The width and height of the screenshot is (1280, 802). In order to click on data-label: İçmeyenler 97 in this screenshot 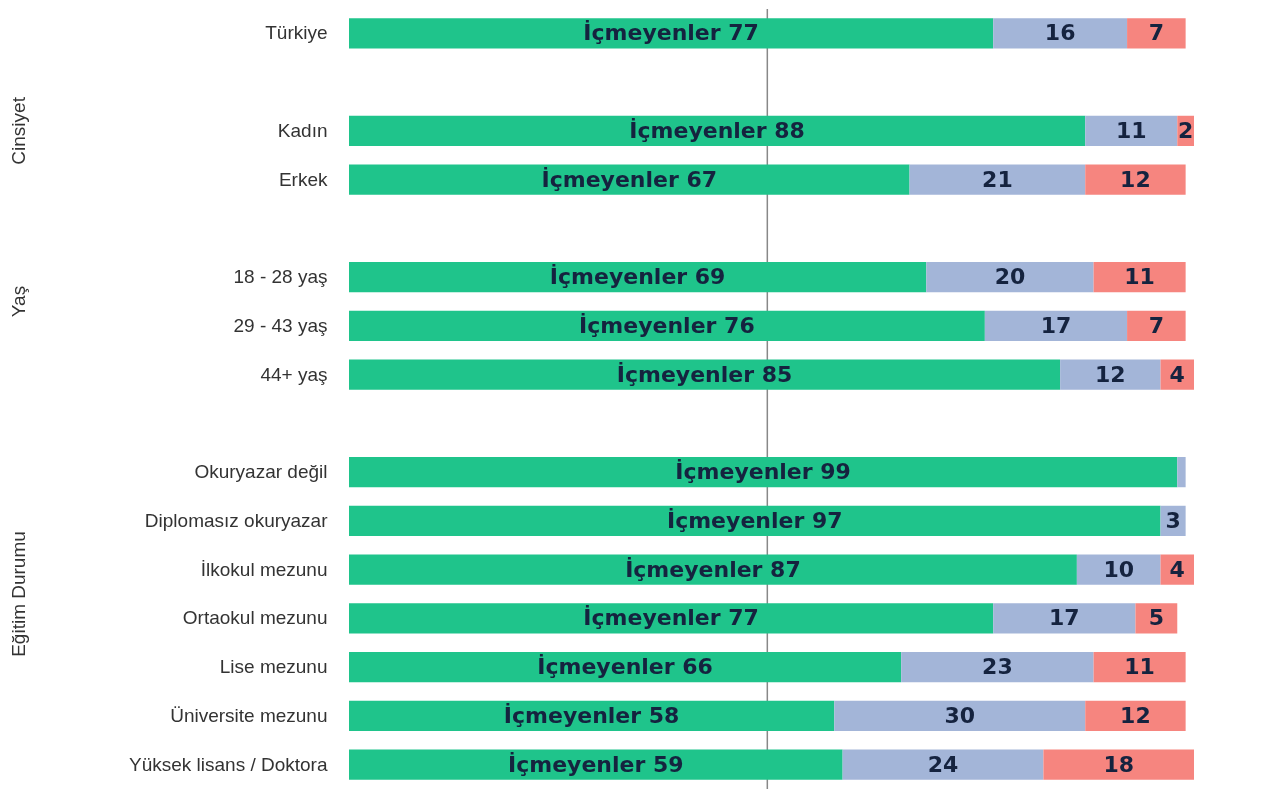, I will do `click(754, 520)`.